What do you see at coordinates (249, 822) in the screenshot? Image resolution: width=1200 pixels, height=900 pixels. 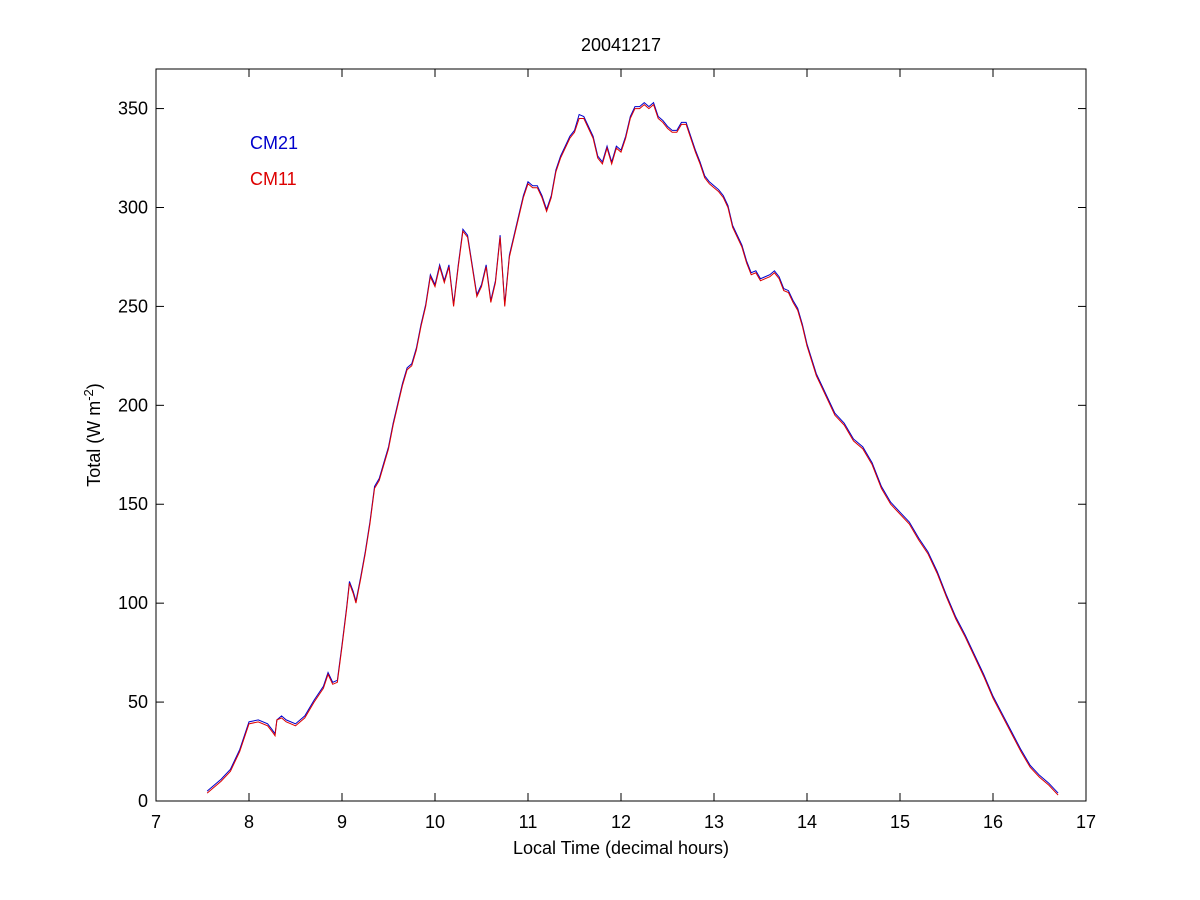 I see `x-tick-label: 8` at bounding box center [249, 822].